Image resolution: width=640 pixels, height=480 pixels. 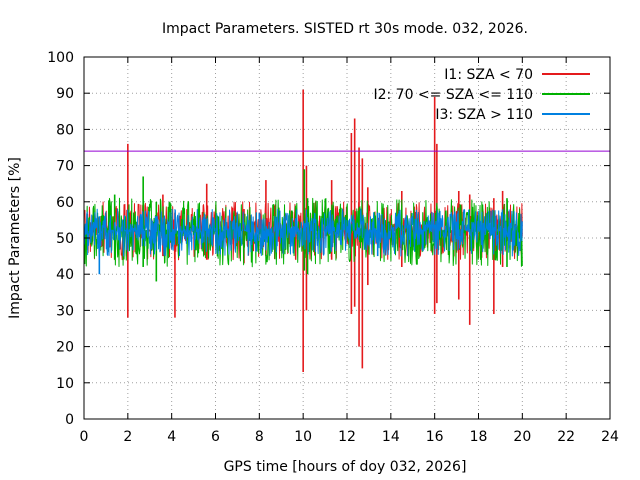 What do you see at coordinates (345, 467) in the screenshot?
I see `x-axis-label: GPS time [hours of doy 032, 2026]` at bounding box center [345, 467].